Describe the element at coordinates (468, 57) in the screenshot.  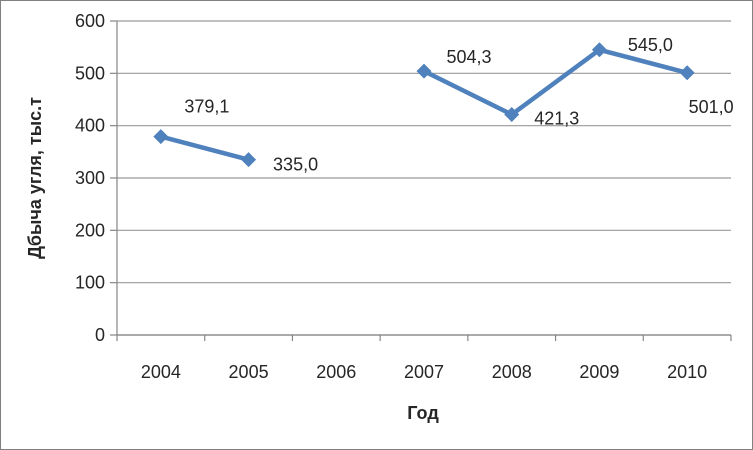
I see `data-point-label: 504,3` at that location.